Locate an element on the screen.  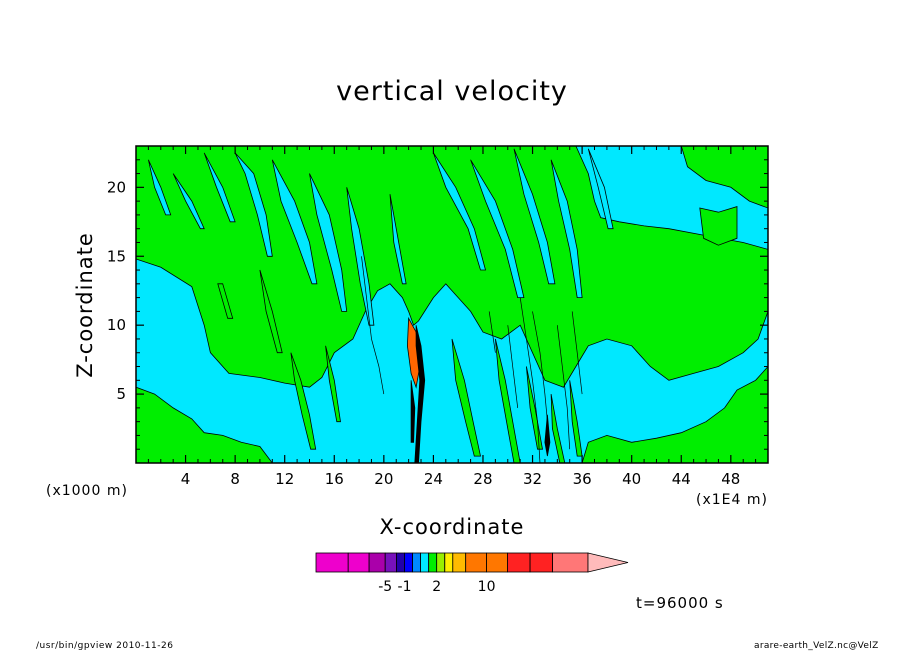
colorbar-label: 2 is located at coordinates (436, 587).